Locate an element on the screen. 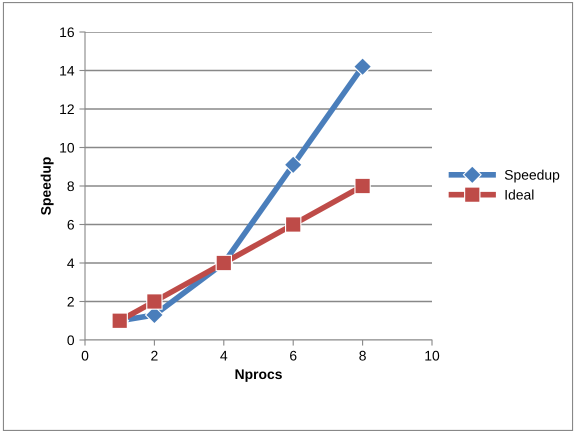 The image size is (576, 433). y-tick-label: 16 is located at coordinates (67, 32).